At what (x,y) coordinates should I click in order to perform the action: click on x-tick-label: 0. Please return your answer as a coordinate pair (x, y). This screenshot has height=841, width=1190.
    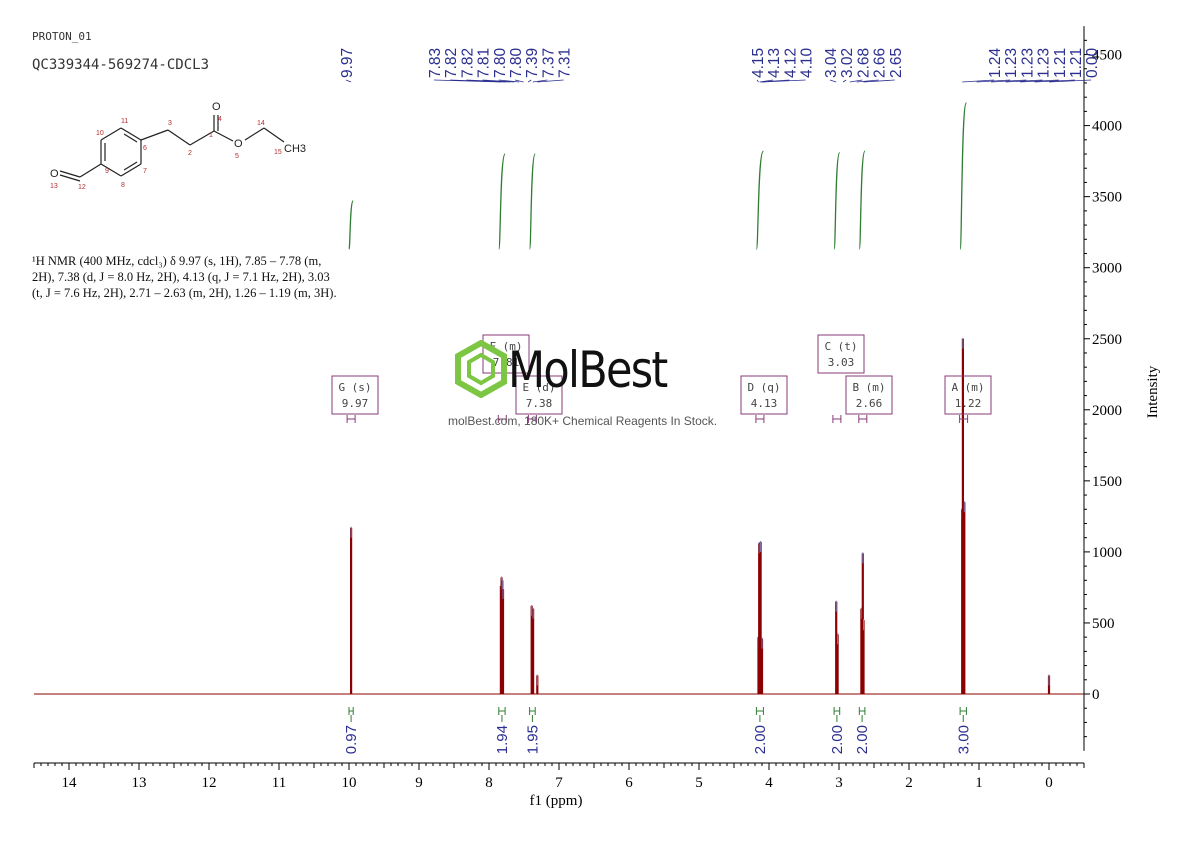
    Looking at the image, I should click on (1049, 783).